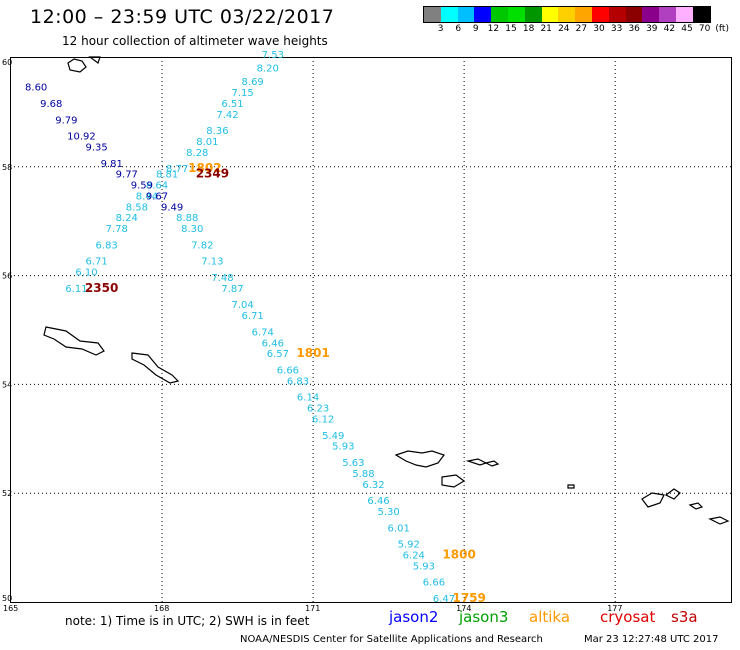 This screenshot has height=650, width=740. Describe the element at coordinates (217, 131) in the screenshot. I see `wave-height-value: 8.36` at that location.